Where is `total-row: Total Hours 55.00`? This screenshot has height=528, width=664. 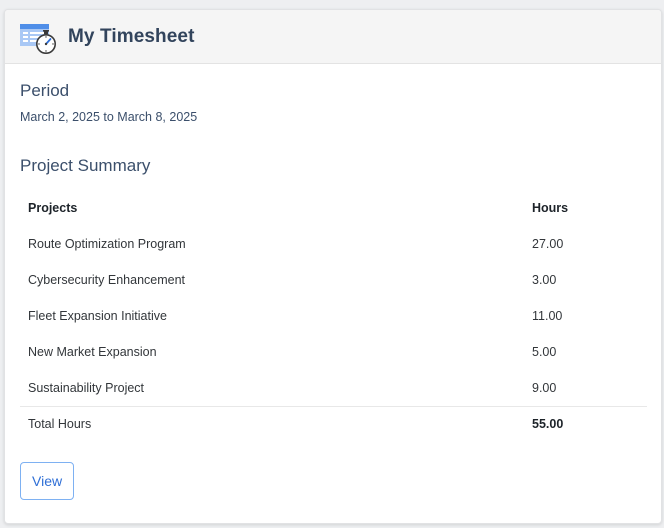 total-row: Total Hours 55.00 is located at coordinates (333, 423).